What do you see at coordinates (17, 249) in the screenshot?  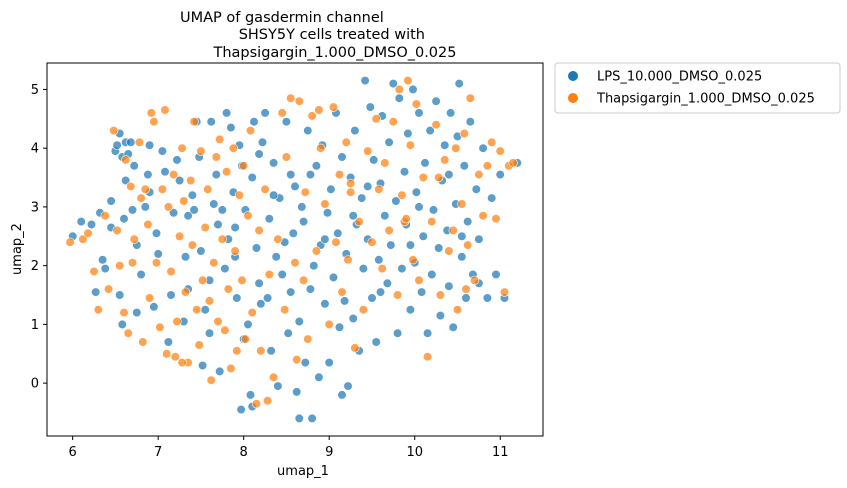 I see `y-axis-label: umap_2` at bounding box center [17, 249].